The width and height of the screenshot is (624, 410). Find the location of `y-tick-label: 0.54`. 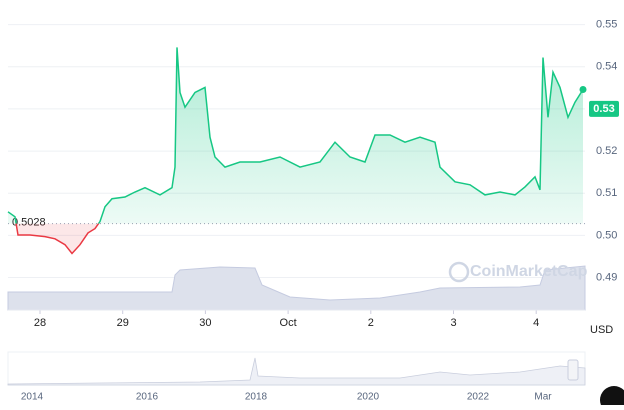

y-tick-label: 0.54 is located at coordinates (606, 67).